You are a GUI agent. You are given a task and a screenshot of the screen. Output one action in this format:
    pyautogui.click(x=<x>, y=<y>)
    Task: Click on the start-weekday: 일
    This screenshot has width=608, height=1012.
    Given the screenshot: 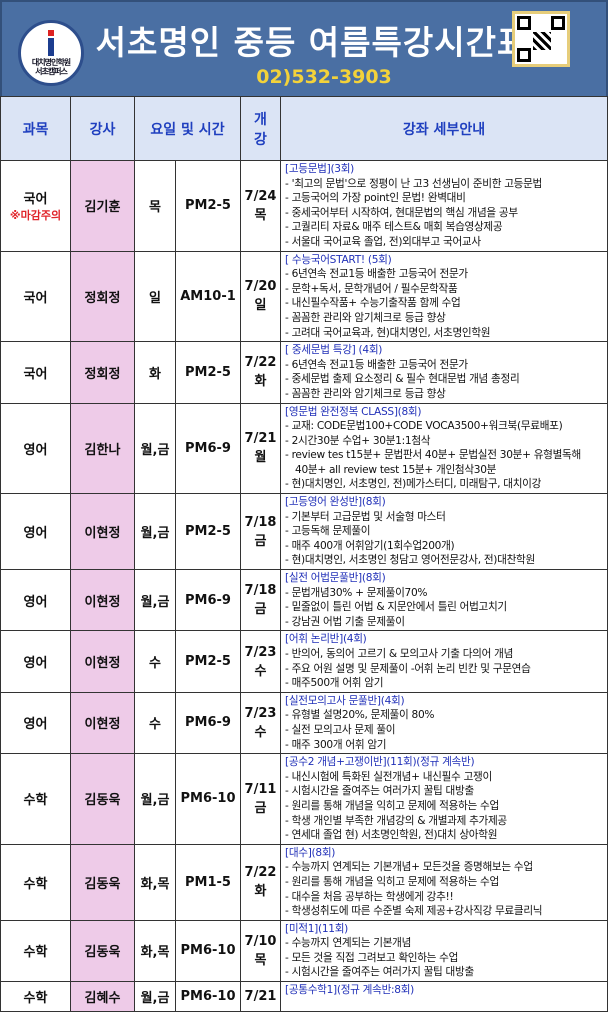 What is the action you would take?
    pyautogui.click(x=260, y=306)
    